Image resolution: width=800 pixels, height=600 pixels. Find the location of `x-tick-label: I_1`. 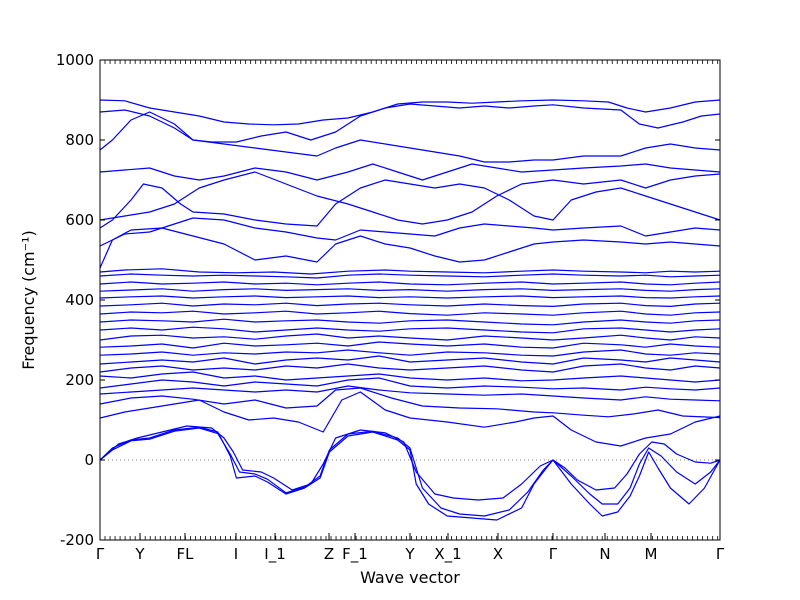

x-tick-label: I_1 is located at coordinates (274, 554).